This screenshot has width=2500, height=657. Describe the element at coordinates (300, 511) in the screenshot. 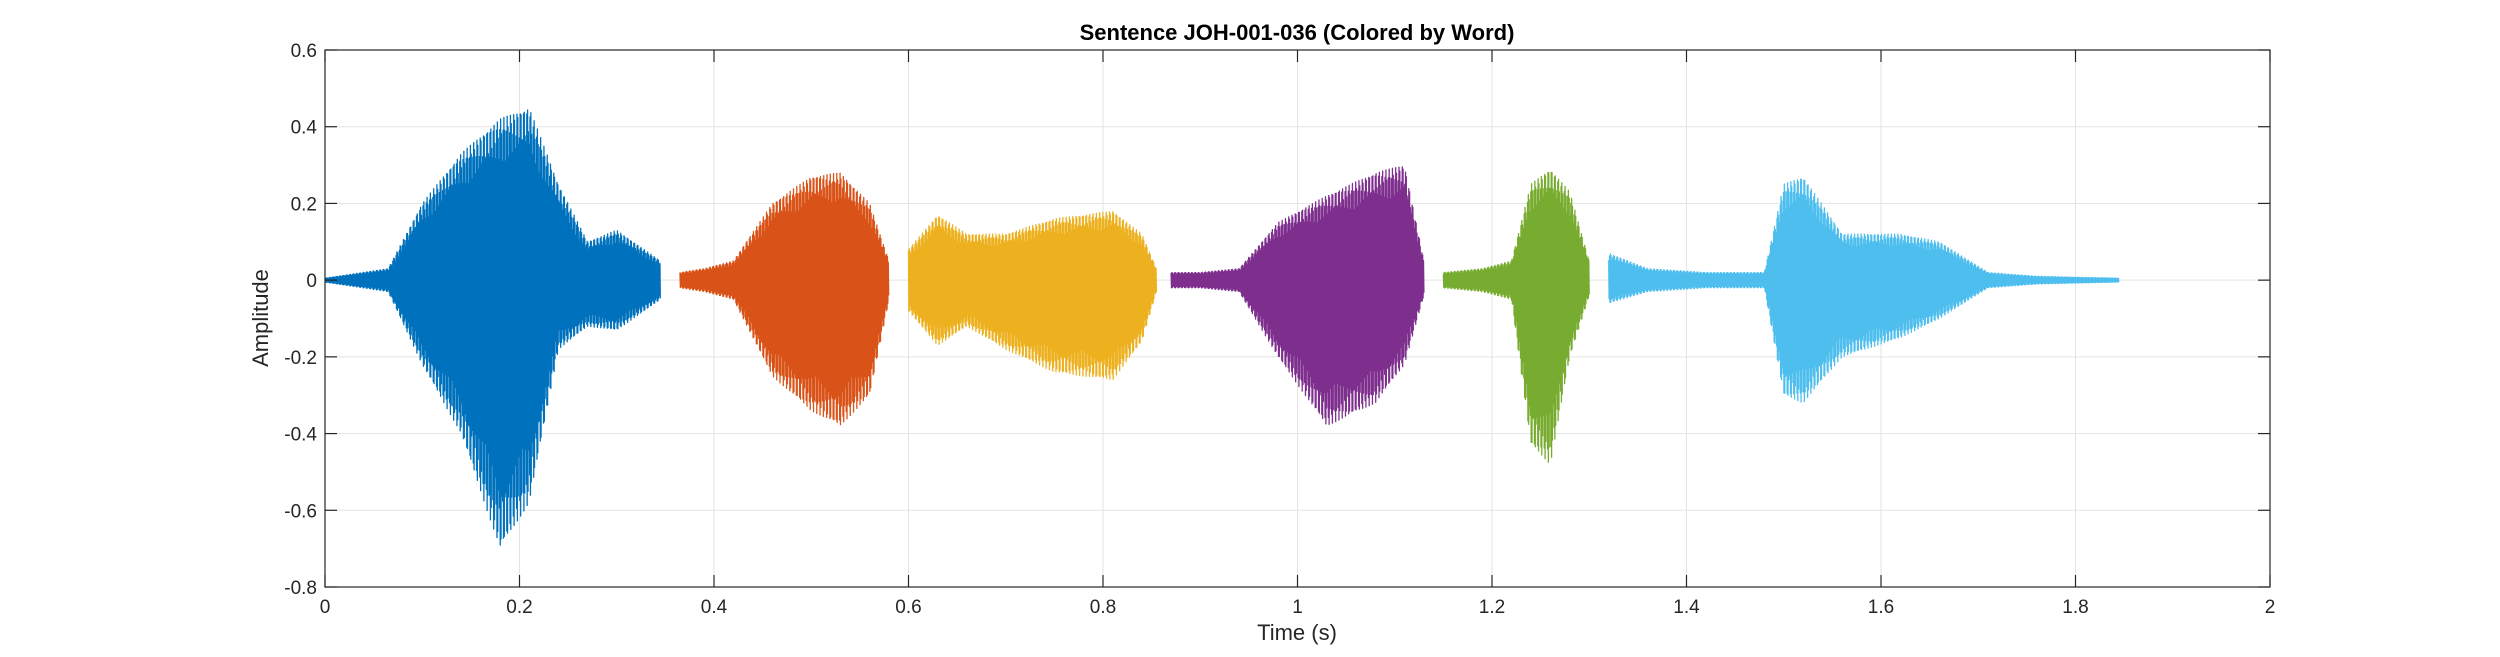

I see `y-tick-label: -0.6` at that location.